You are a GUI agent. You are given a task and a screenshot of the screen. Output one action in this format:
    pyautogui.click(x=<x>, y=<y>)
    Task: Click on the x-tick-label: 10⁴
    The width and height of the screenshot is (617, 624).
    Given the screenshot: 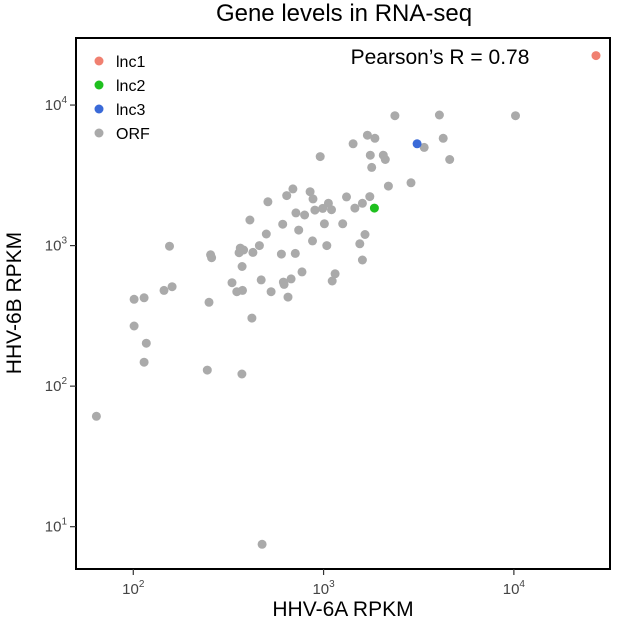 What is the action you would take?
    pyautogui.click(x=514, y=588)
    